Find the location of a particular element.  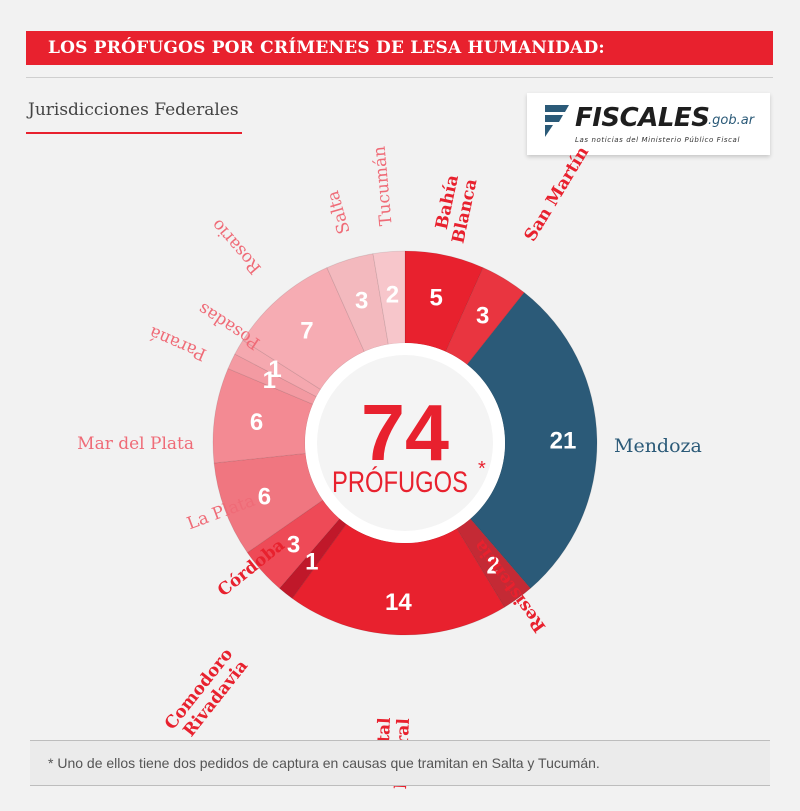

value-label-comodoro-rivadavia: 1 is located at coordinates (311, 562).